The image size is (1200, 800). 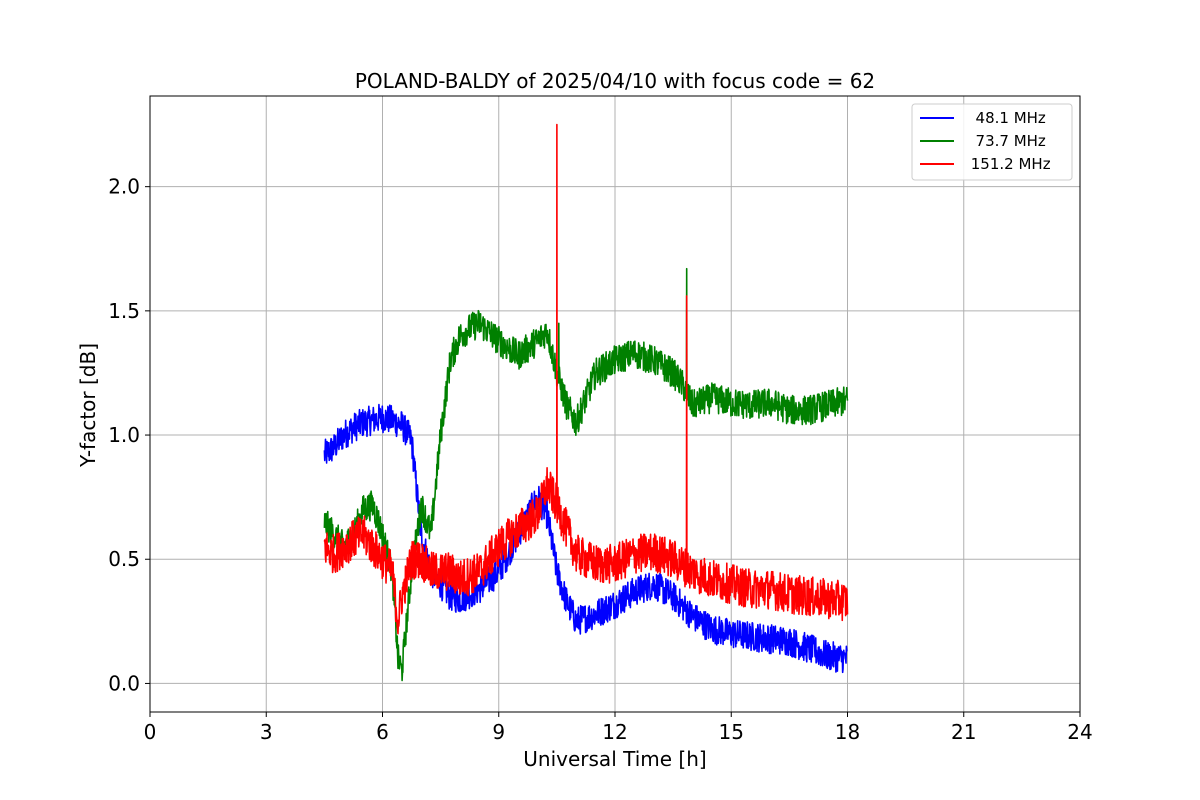 I want to click on x-axis-label: Universal Time [h], so click(x=614, y=759).